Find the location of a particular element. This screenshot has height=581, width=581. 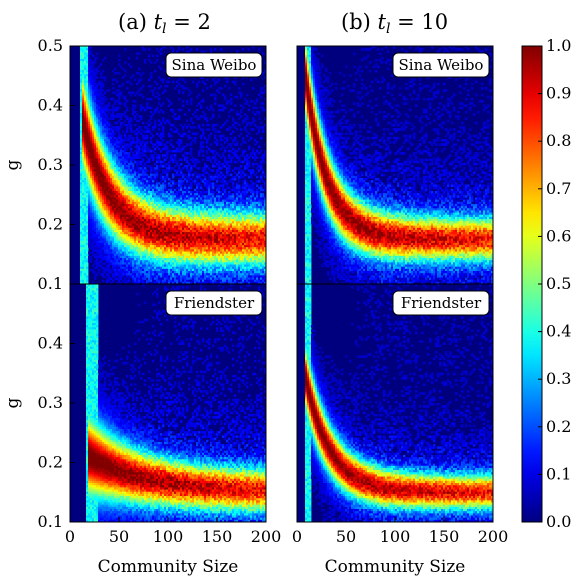

colorbar-tick-label: 0.9 is located at coordinates (558, 93).